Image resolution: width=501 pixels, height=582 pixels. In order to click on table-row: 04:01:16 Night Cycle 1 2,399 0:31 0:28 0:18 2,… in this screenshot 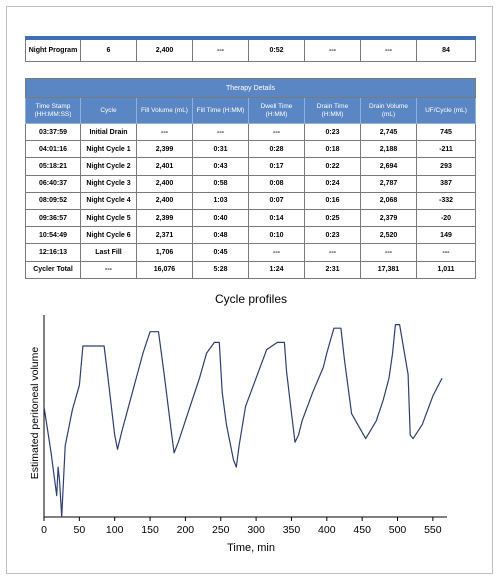, I will do `click(251, 149)`.